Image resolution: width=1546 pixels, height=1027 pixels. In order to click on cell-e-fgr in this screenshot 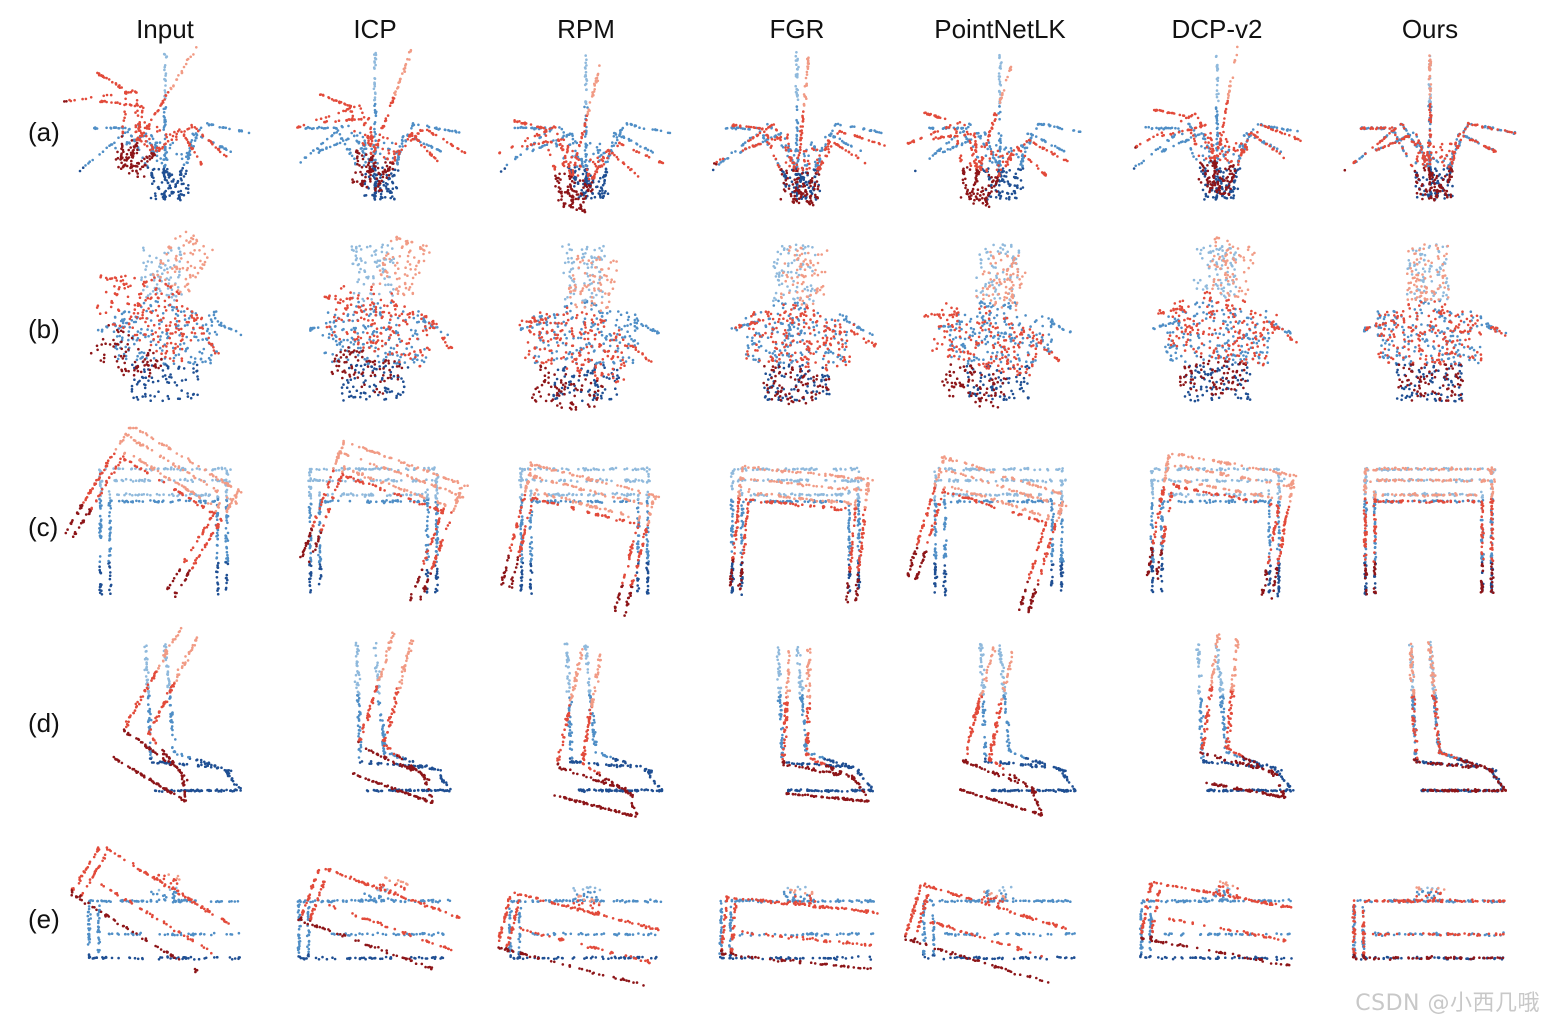, I will do `click(798, 928)`.